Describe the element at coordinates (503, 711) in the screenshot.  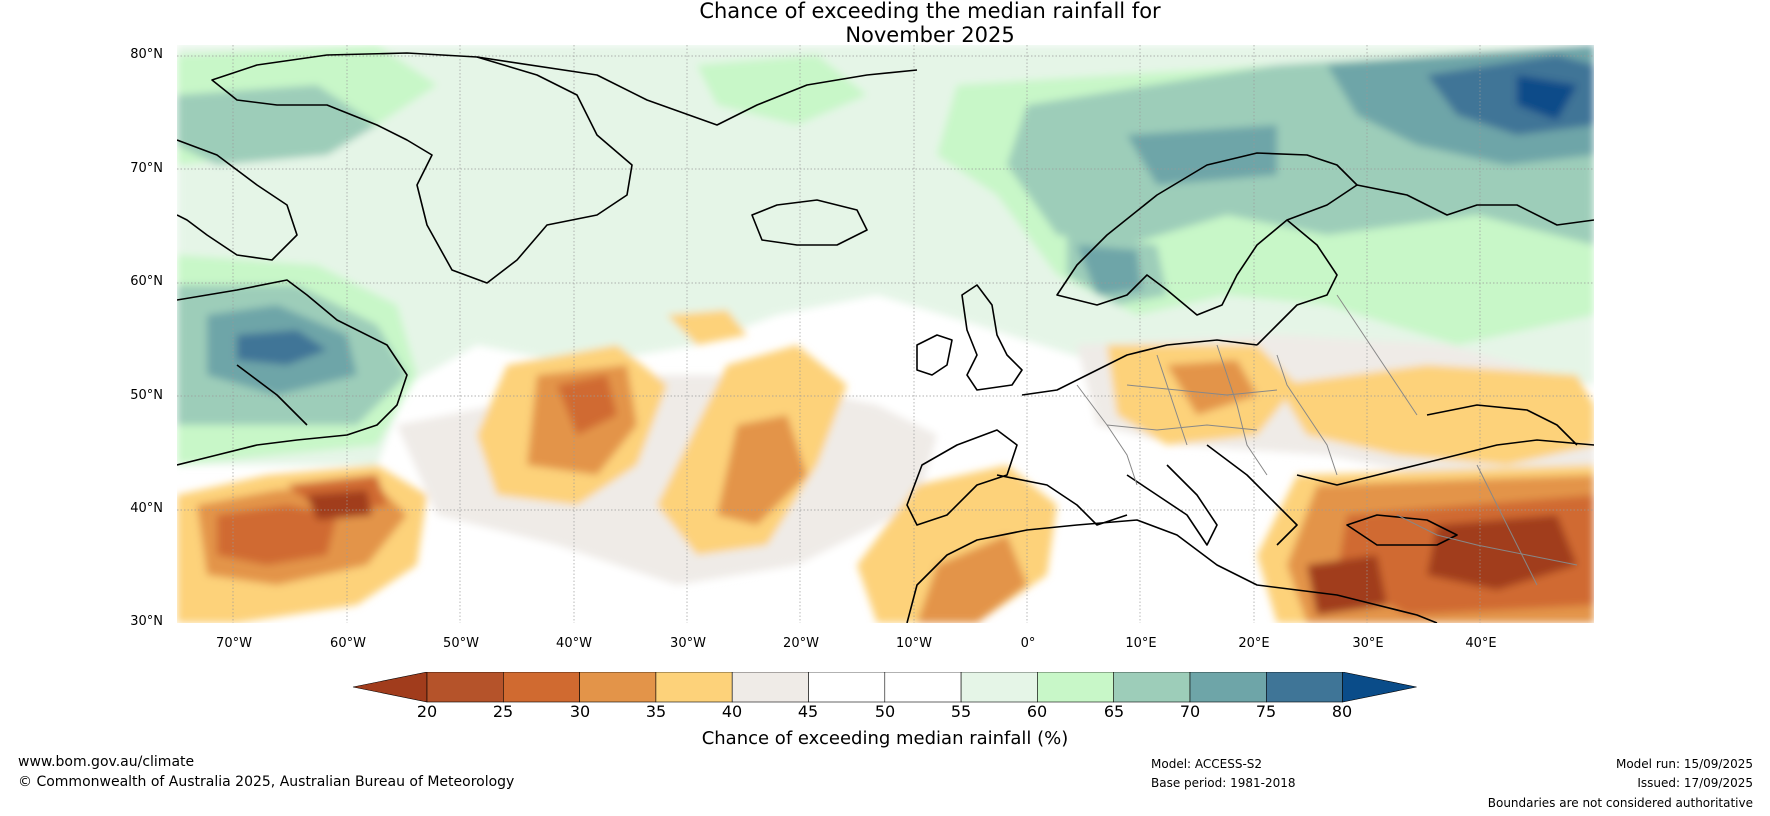
I see `colorbar-tick-25: 25` at that location.